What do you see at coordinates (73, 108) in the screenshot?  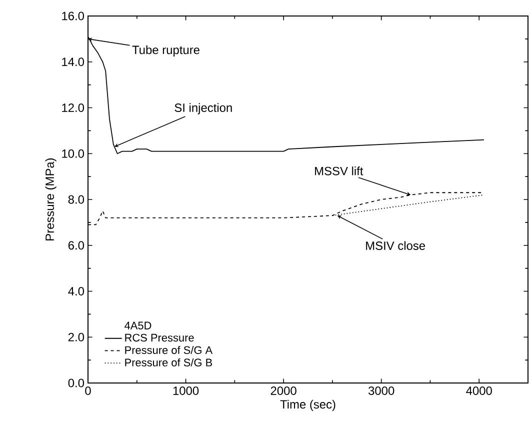 I see `y-tick-label: 12.0` at bounding box center [73, 108].